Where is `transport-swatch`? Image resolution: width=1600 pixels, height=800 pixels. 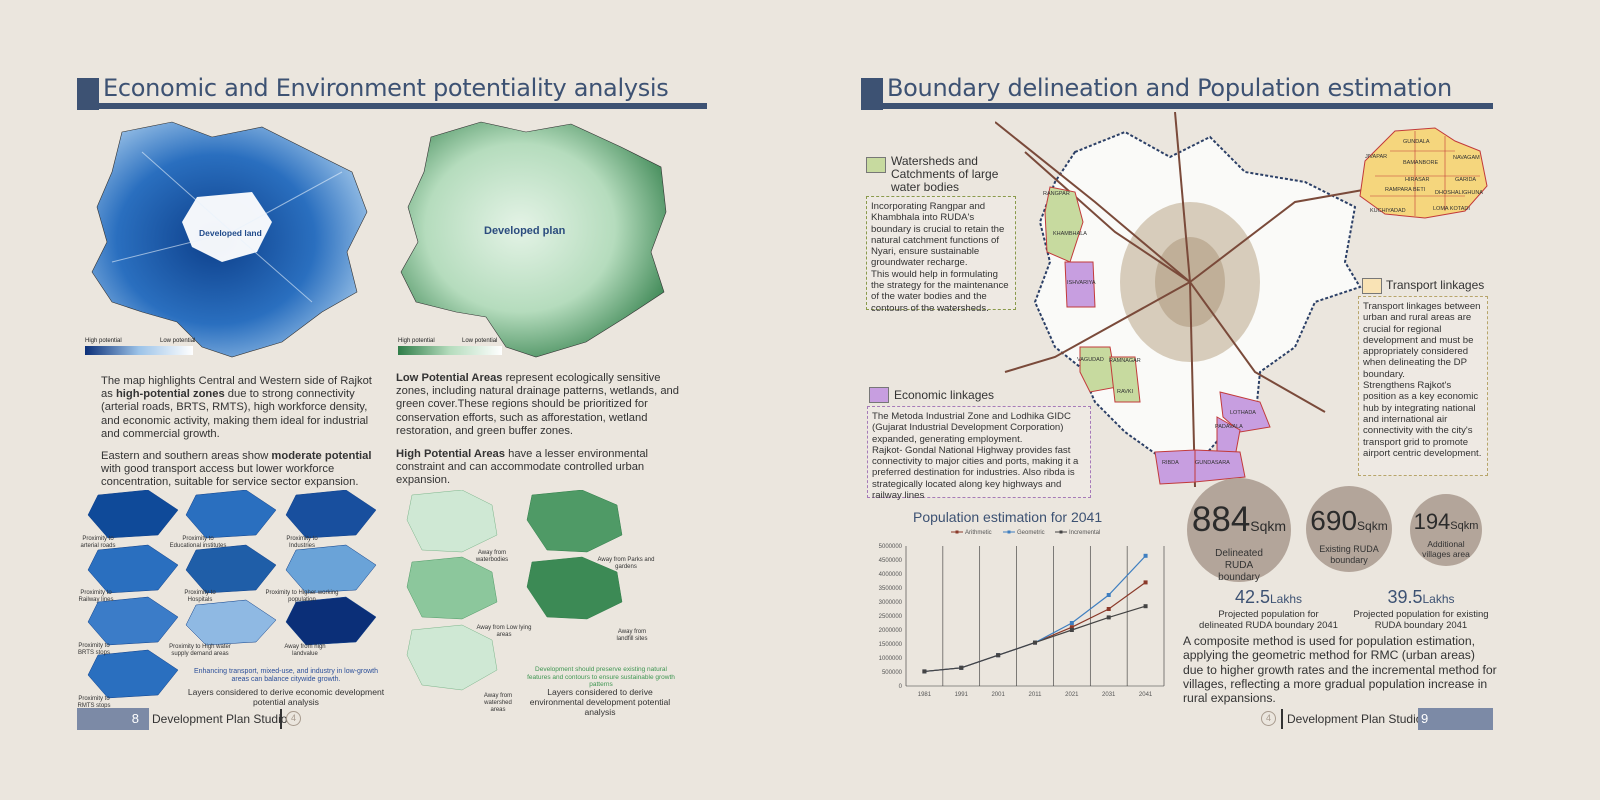
transport-swatch is located at coordinates (1372, 286).